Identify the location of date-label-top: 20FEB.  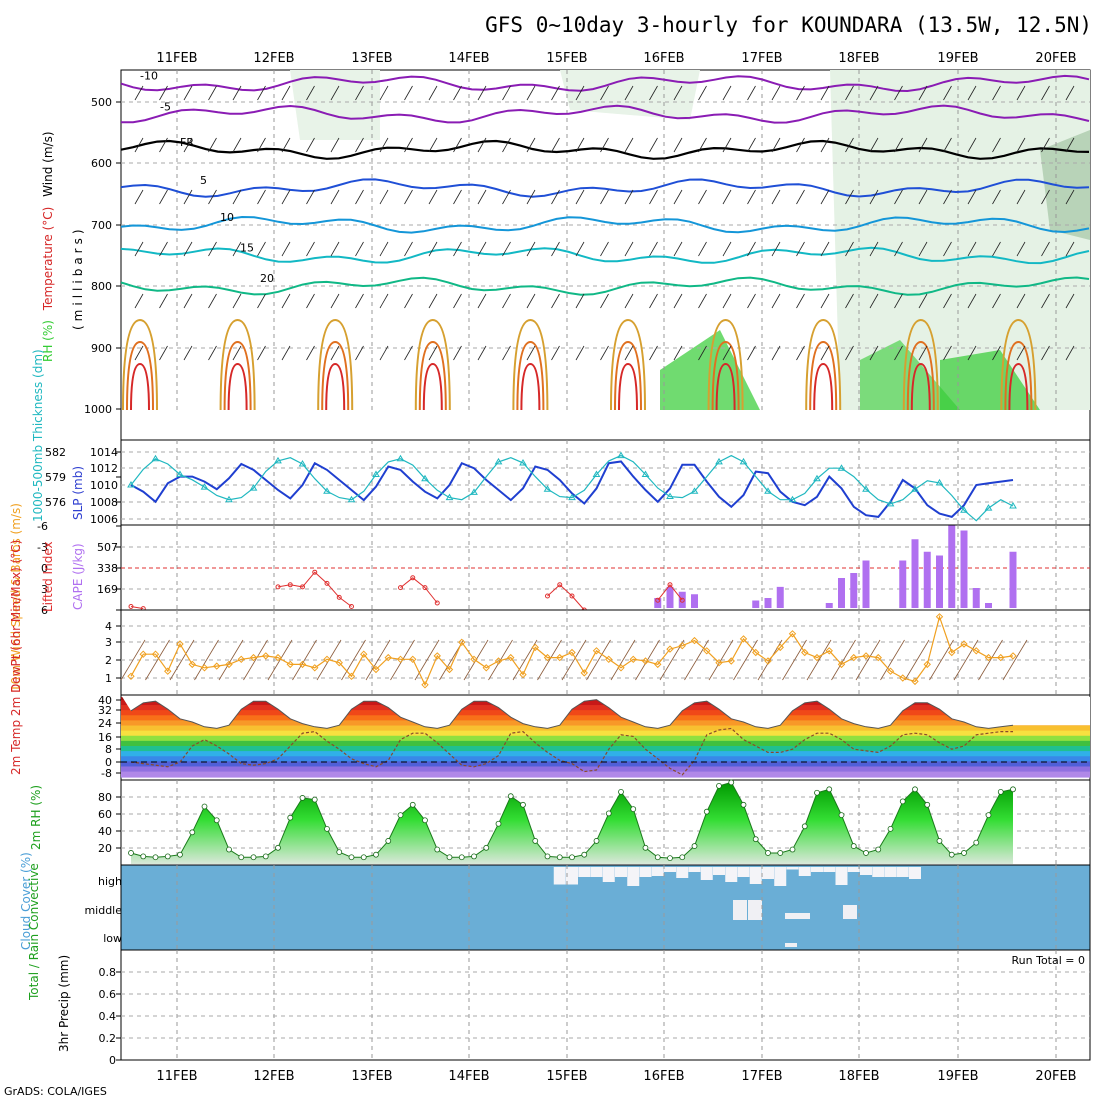
(1055, 58).